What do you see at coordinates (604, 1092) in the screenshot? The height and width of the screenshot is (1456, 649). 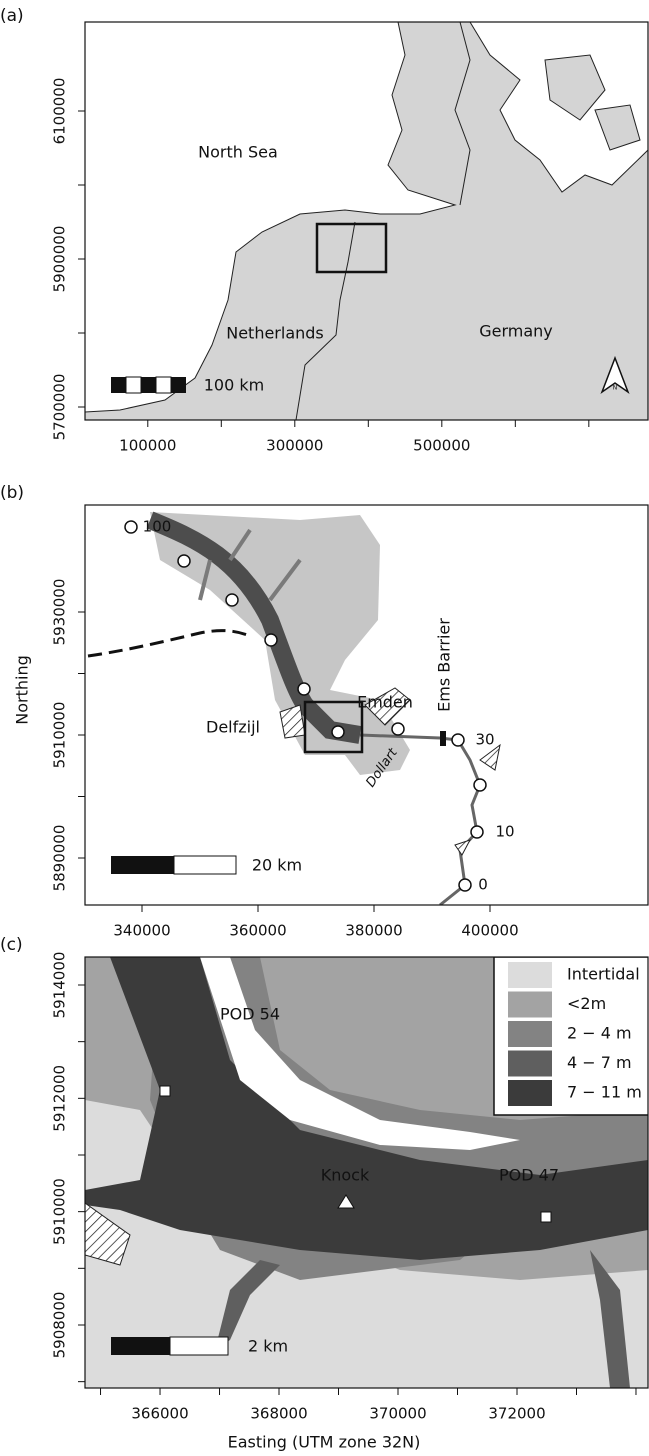 I see `legend-label: 7 − 11 m` at bounding box center [604, 1092].